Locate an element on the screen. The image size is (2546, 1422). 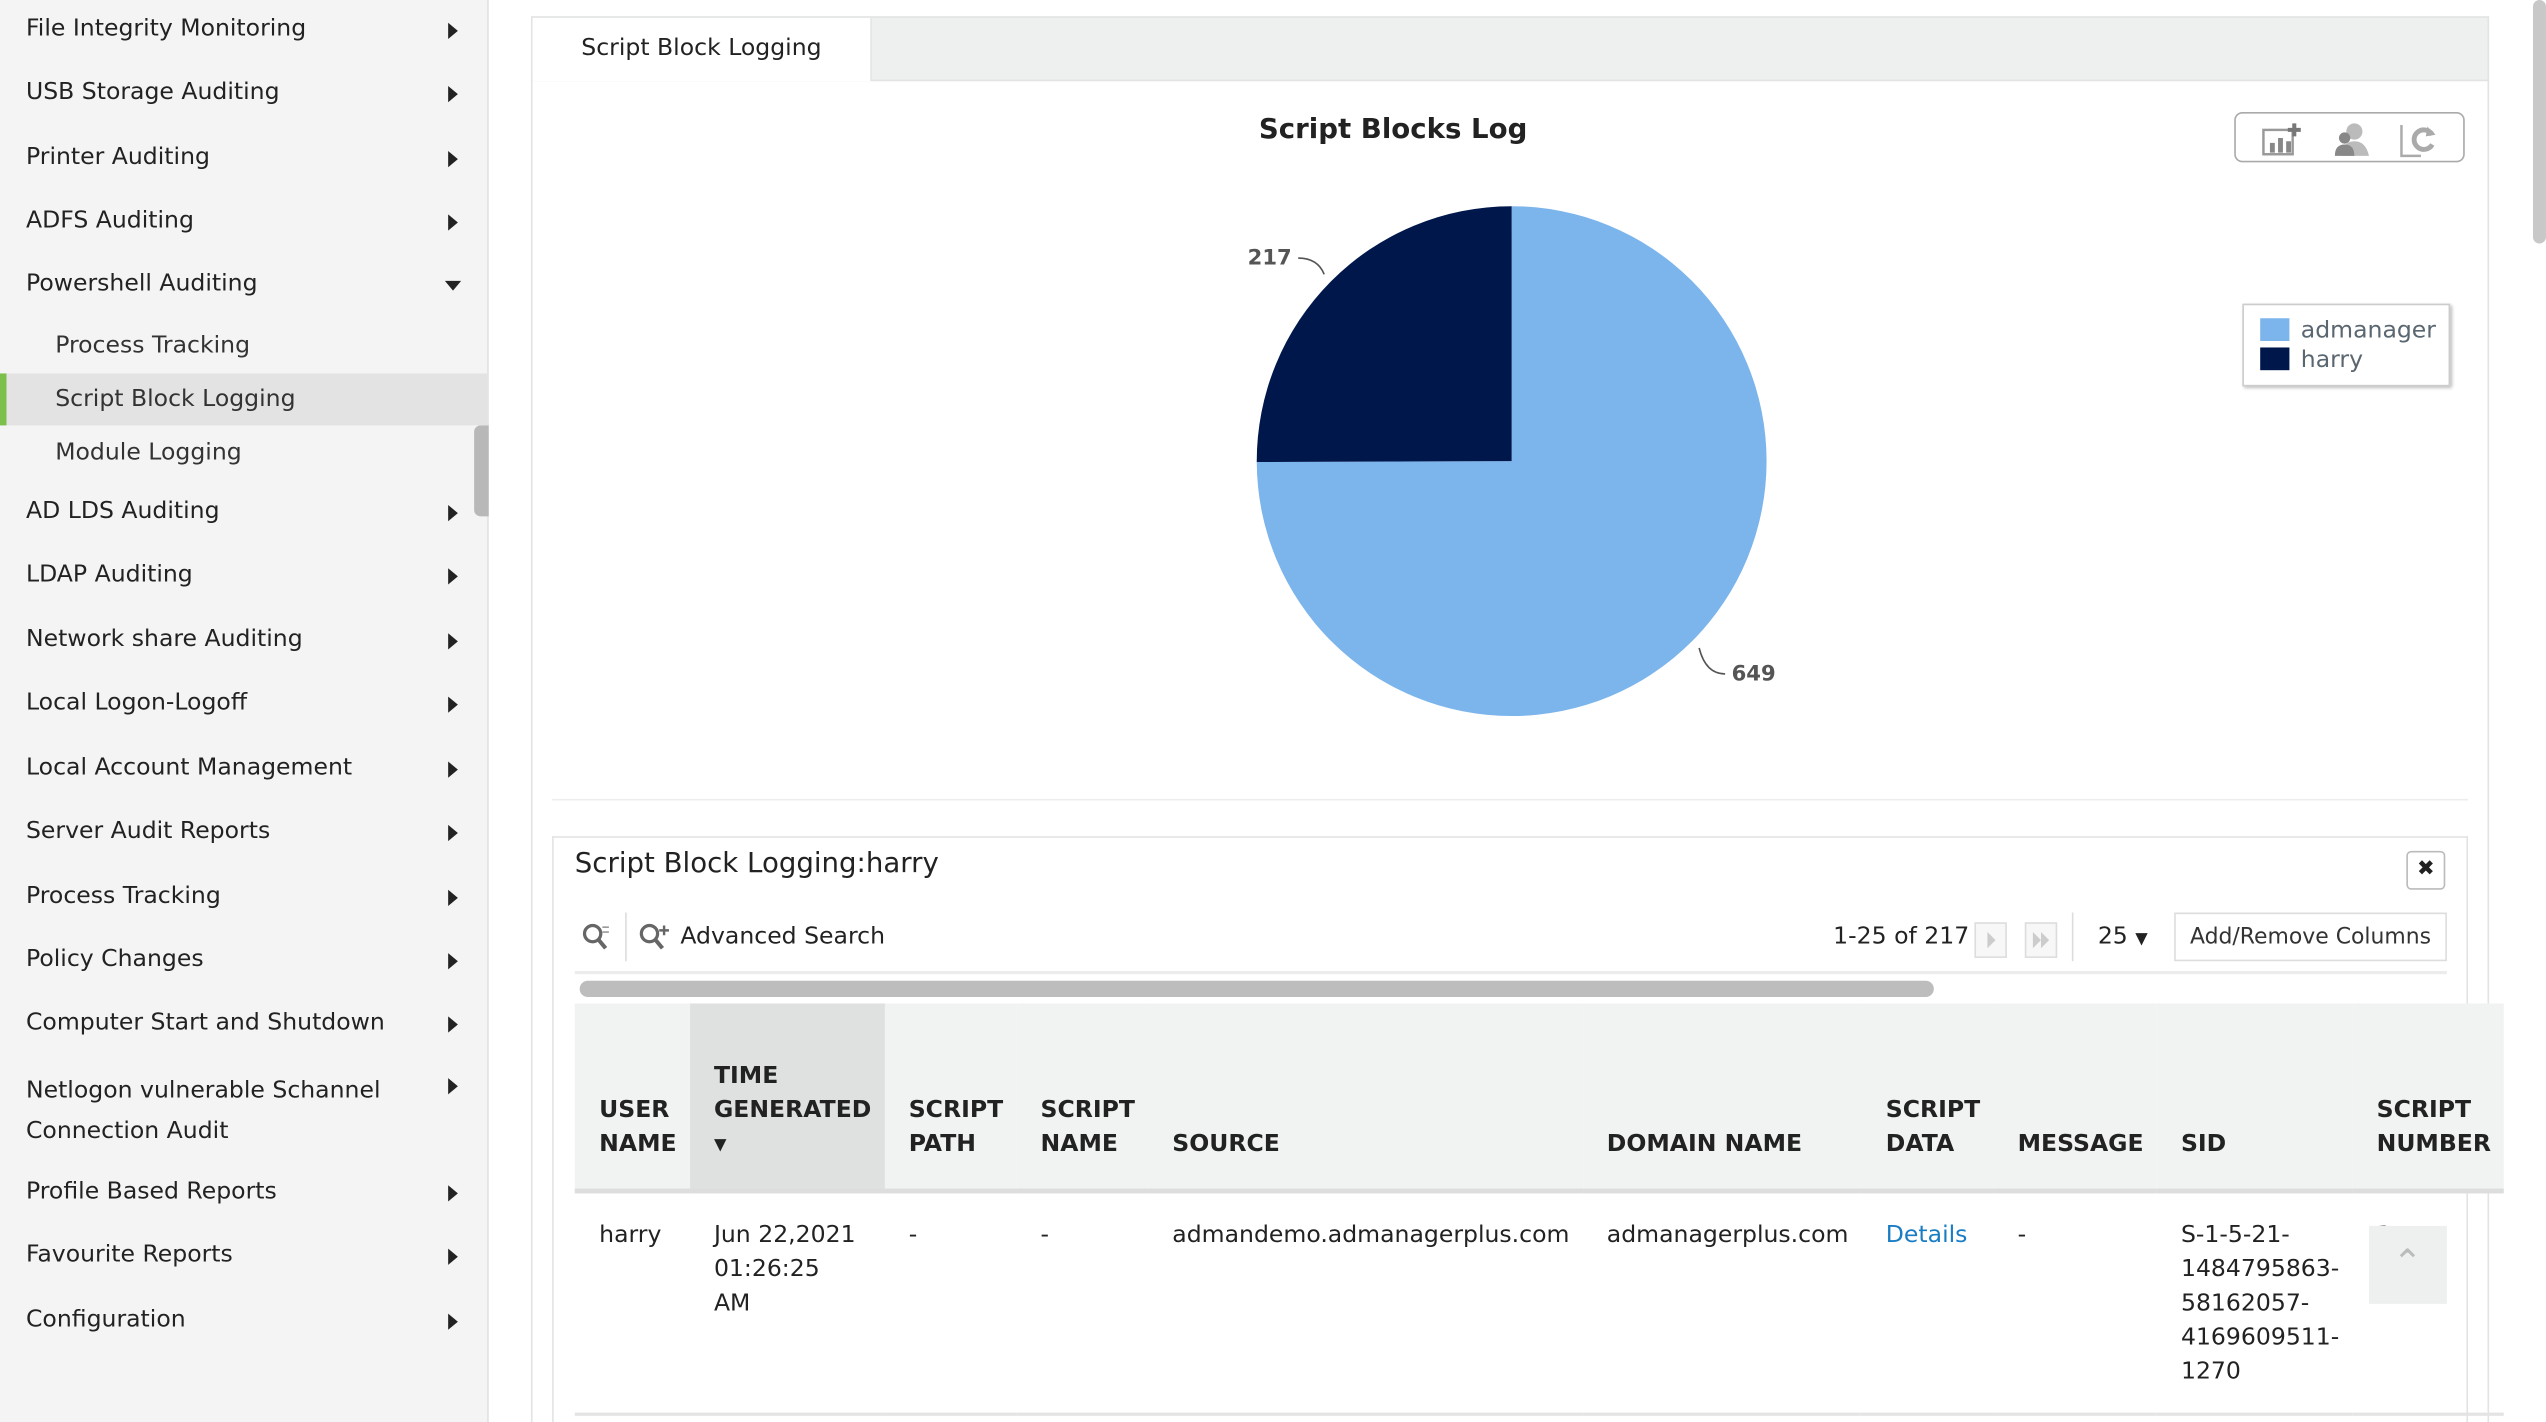
column-header: SCRIPT DATA is located at coordinates (1927, 1098).